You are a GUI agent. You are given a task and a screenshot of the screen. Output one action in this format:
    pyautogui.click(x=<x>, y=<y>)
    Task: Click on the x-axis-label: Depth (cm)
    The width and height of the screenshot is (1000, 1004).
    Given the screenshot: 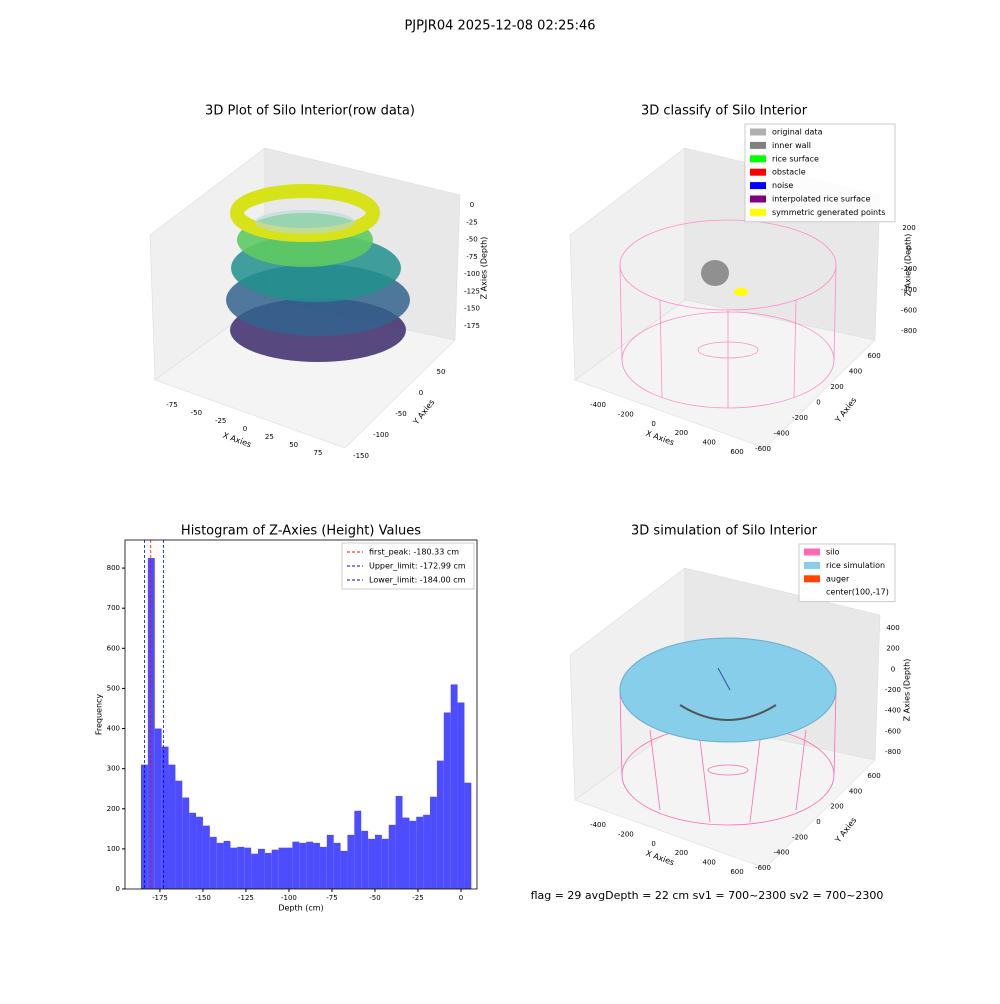 What is the action you would take?
    pyautogui.click(x=300, y=908)
    